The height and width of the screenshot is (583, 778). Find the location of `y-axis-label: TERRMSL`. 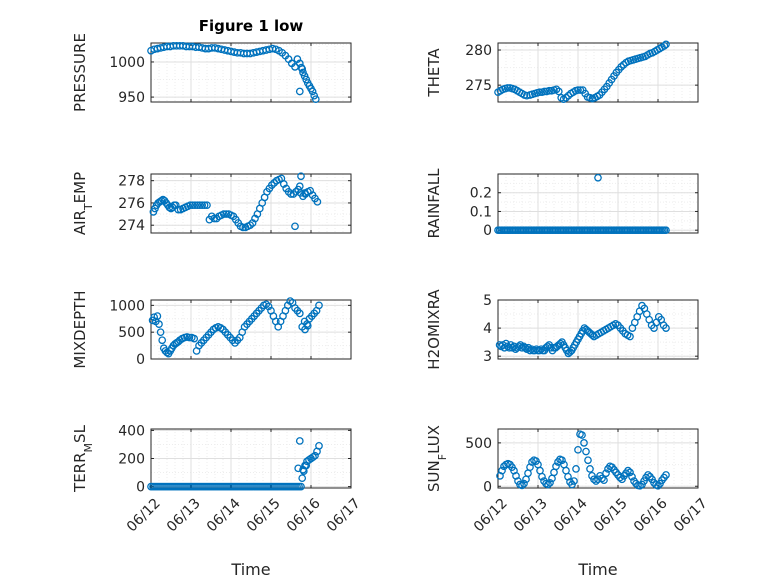

y-axis-label: TERRMSL is located at coordinates (83, 458).